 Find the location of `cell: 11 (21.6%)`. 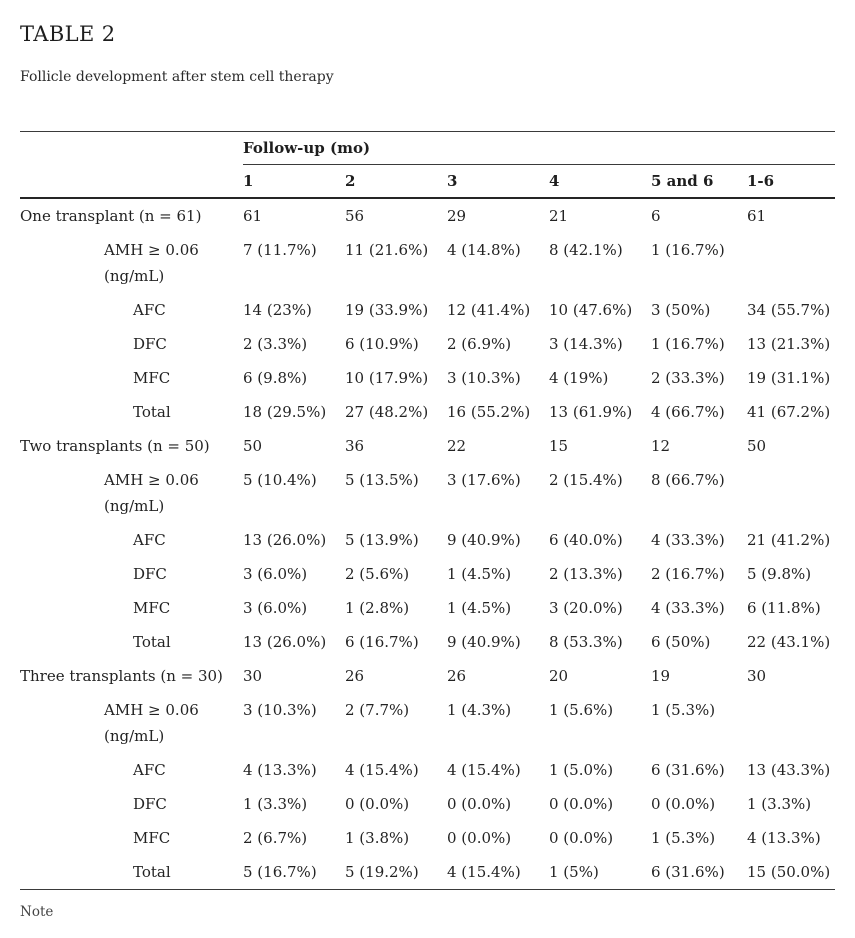

cell: 11 (21.6%) is located at coordinates (387, 250).